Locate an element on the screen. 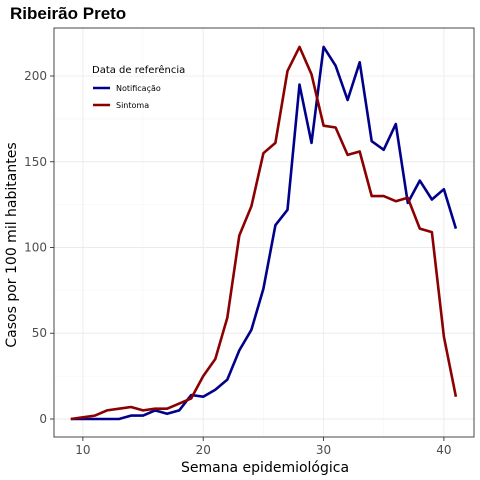  y-tick-label: 50 is located at coordinates (39, 333).